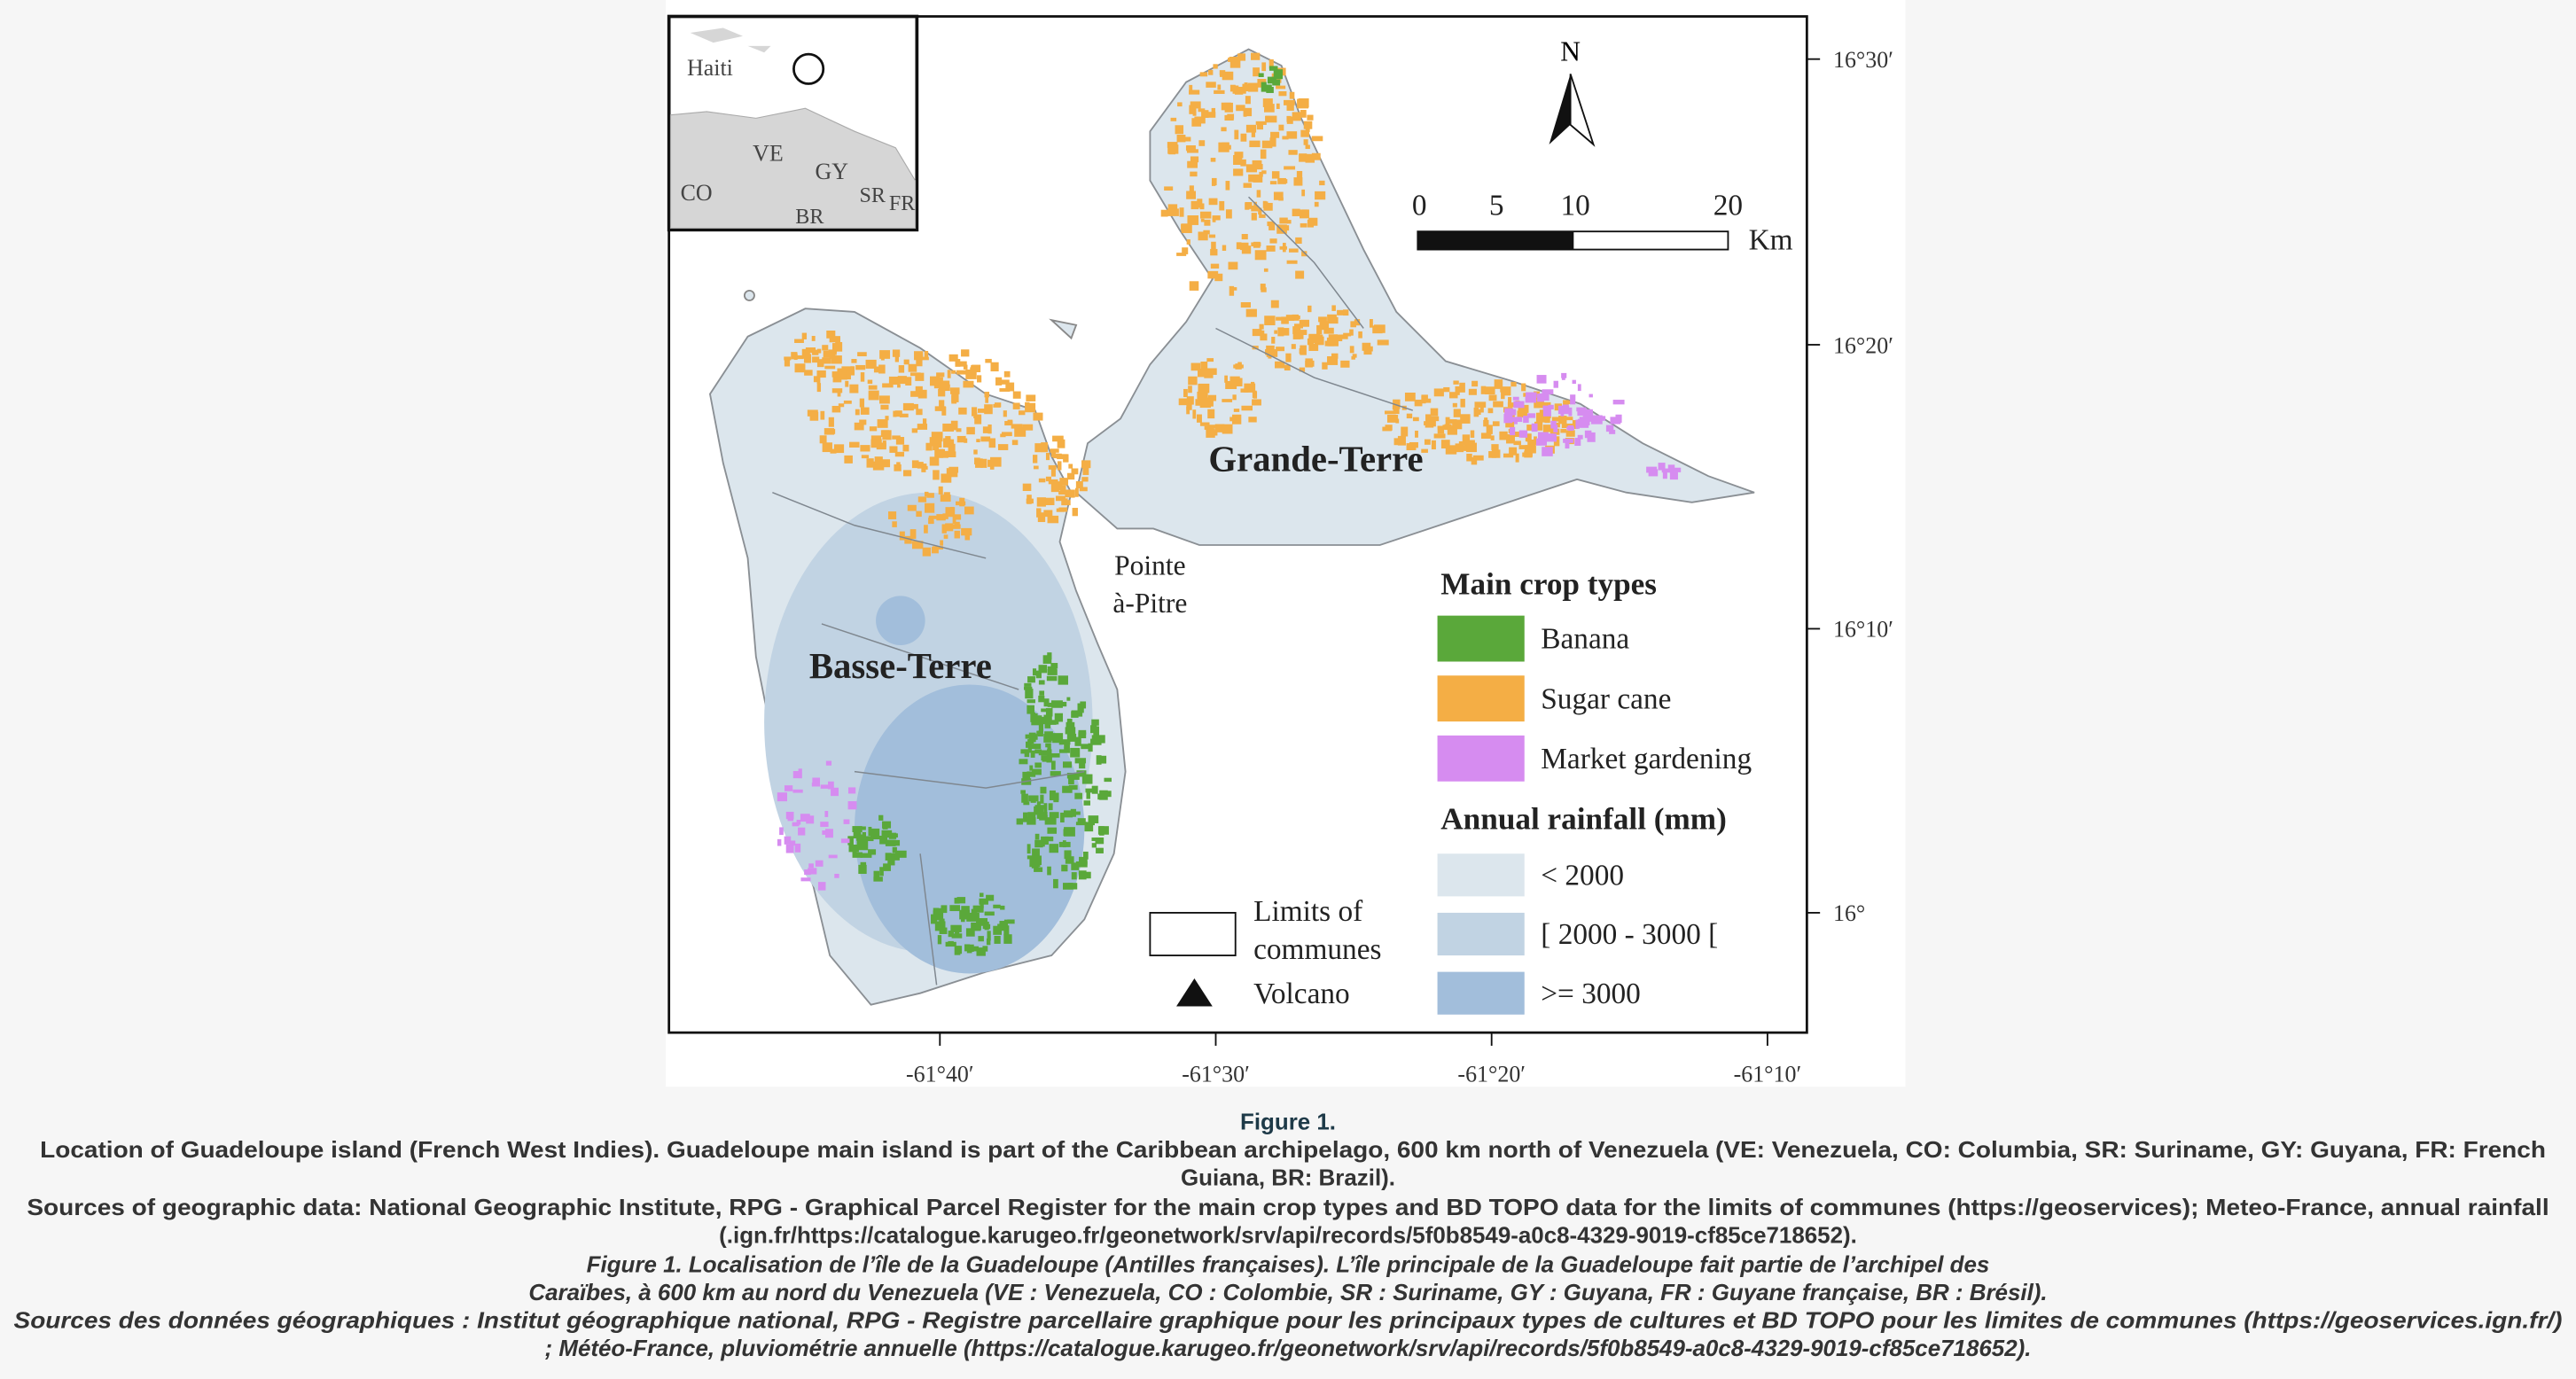  What do you see at coordinates (1863, 60) in the screenshot?
I see `lat-label: 16°30′` at bounding box center [1863, 60].